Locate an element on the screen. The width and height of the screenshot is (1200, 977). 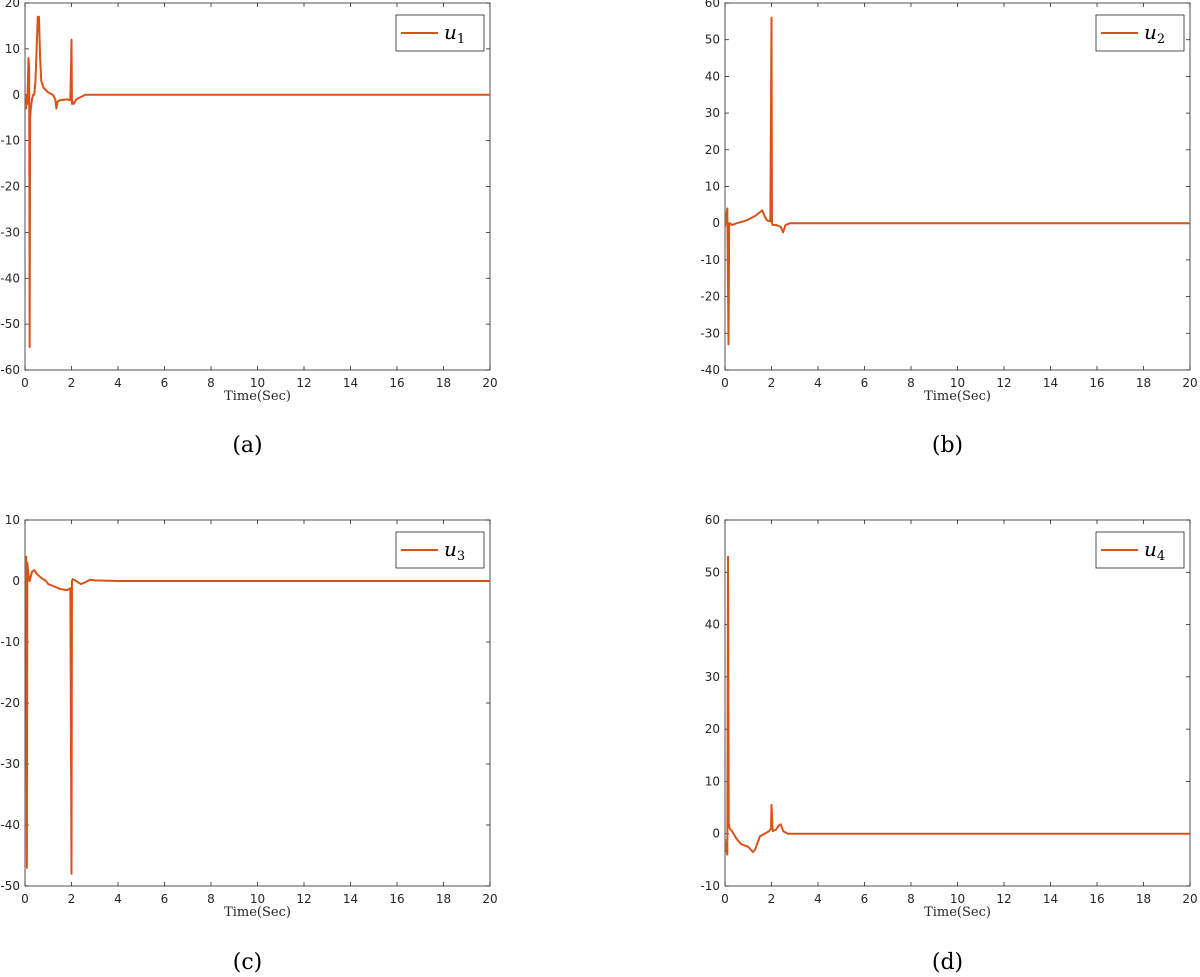
legend-label: u1 is located at coordinates (454, 33).